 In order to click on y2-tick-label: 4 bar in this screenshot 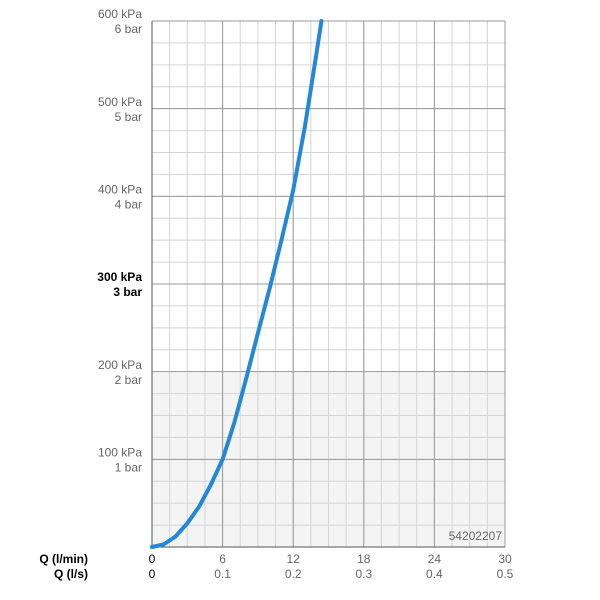, I will do `click(128, 205)`.